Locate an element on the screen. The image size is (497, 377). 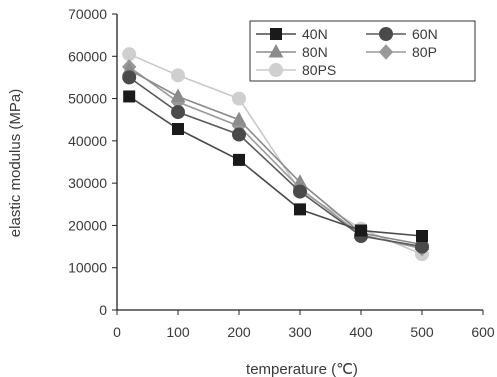
x-tick-label: 0 is located at coordinates (117, 332).